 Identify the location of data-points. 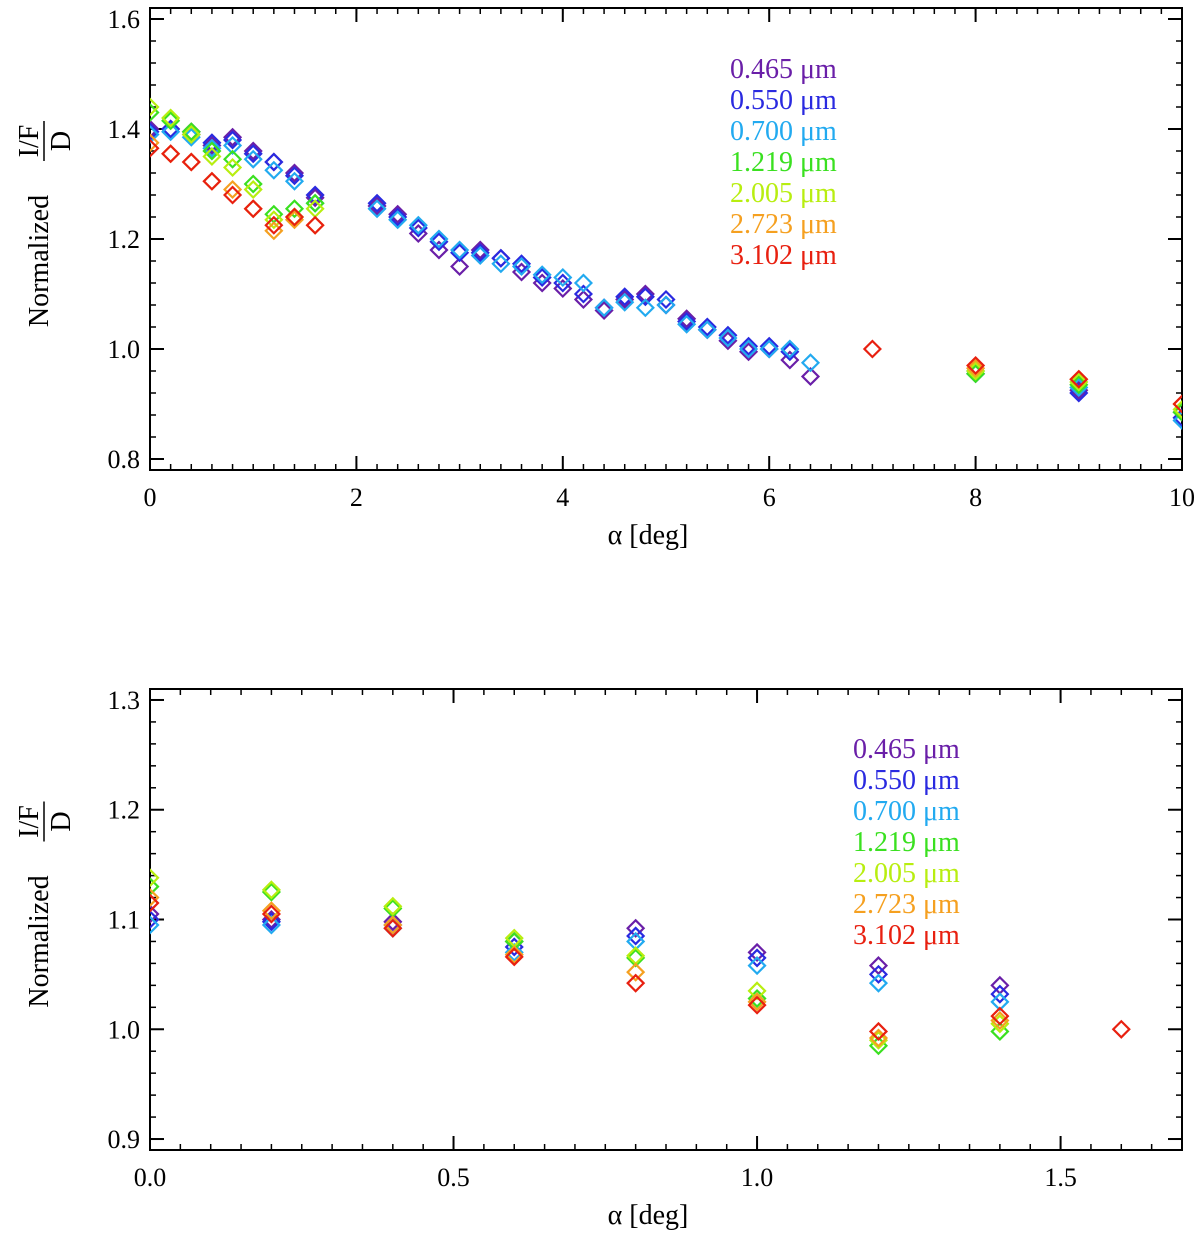
(640, 962).